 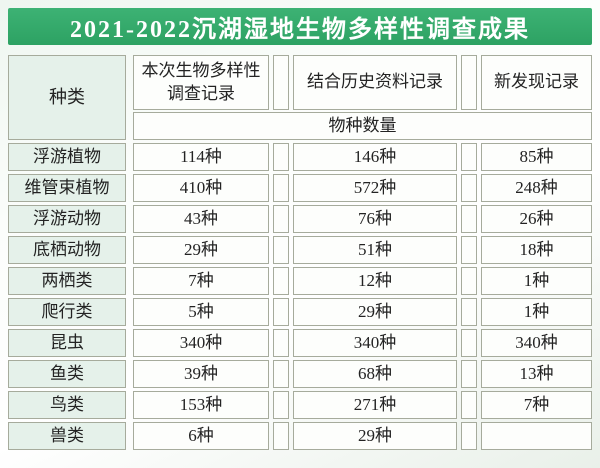 What do you see at coordinates (201, 374) in the screenshot?
I see `survey-value-cell: 39种` at bounding box center [201, 374].